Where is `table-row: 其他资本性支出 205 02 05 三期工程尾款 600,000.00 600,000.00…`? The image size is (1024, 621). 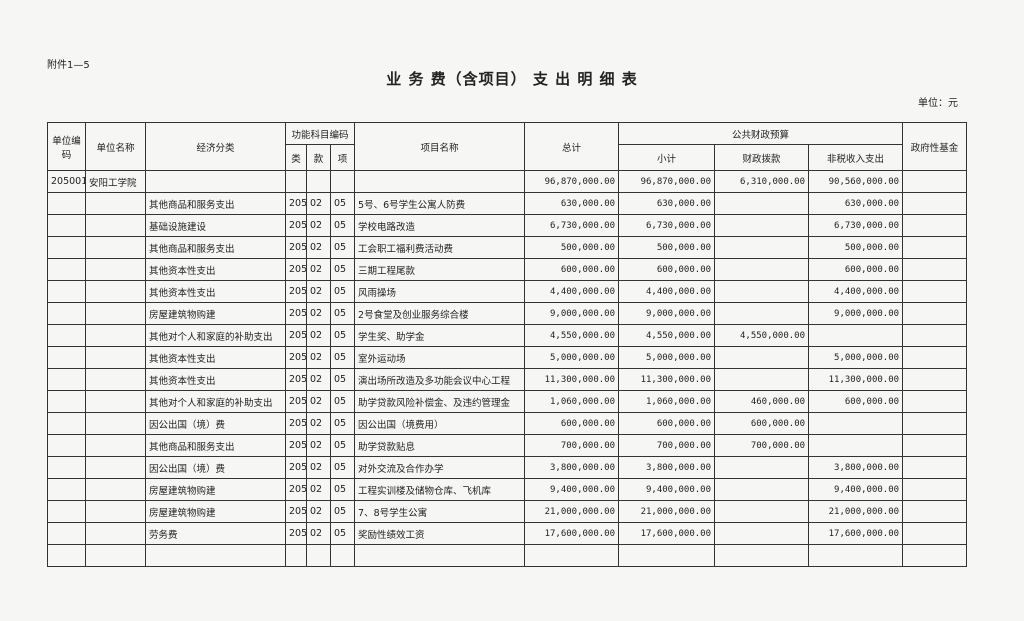
table-row: 其他资本性支出 205 02 05 三期工程尾款 600,000.00 600,000.00… is located at coordinates (507, 269).